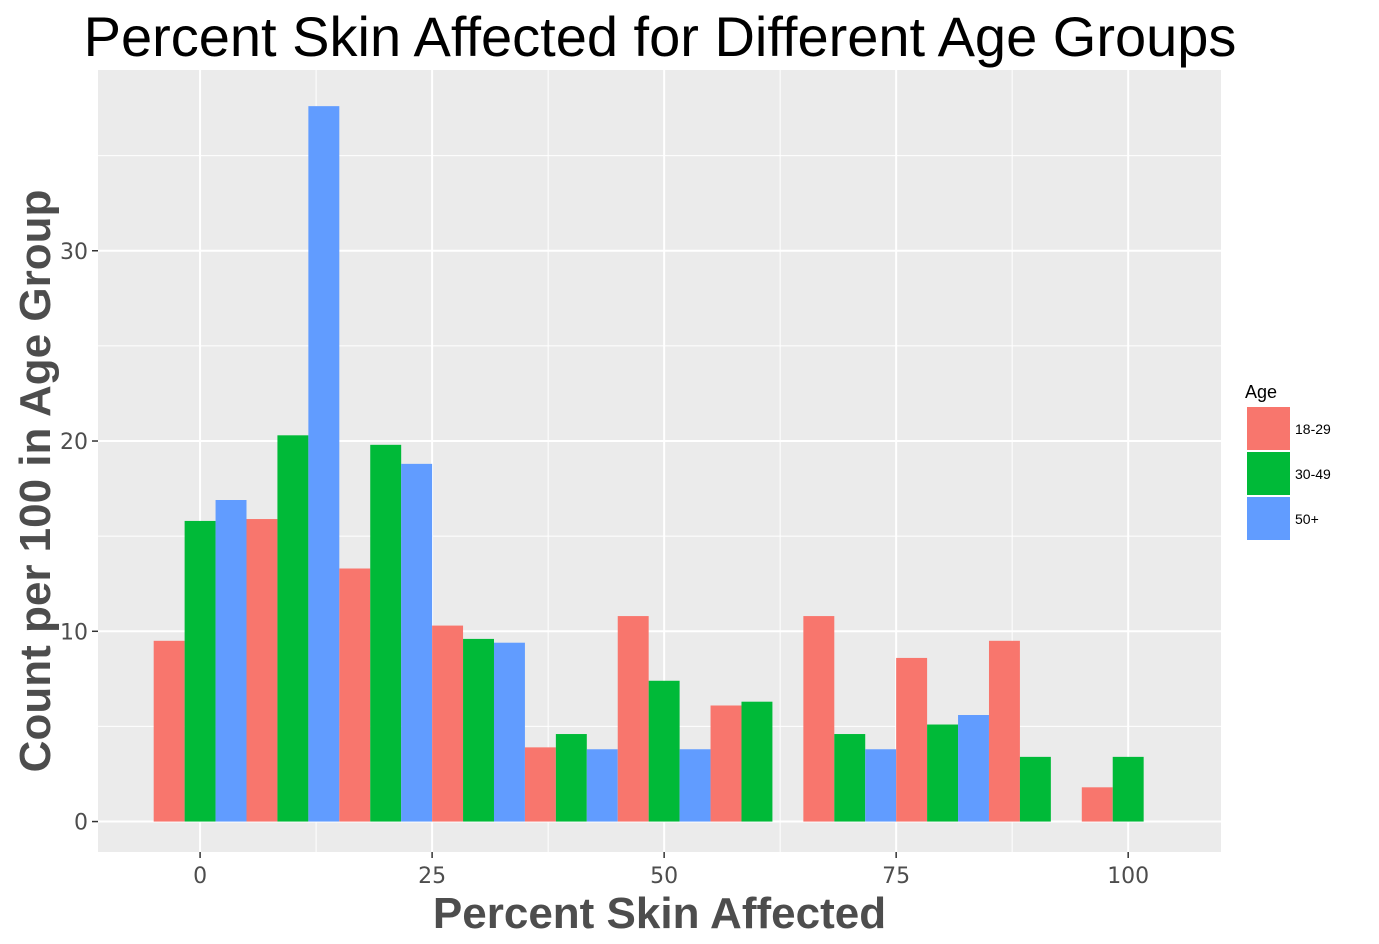 The width and height of the screenshot is (1379, 944). I want to click on y-tick-label: 0, so click(81, 823).